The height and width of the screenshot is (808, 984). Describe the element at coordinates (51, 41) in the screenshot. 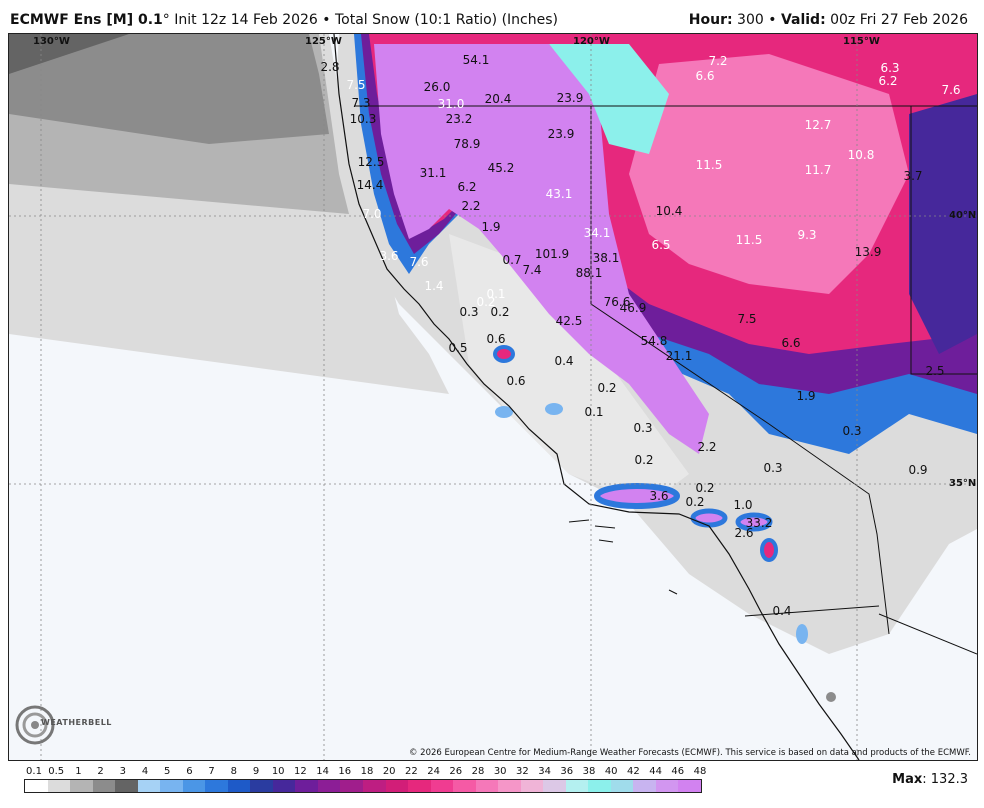

I see `coord-130w: 130°W` at that location.